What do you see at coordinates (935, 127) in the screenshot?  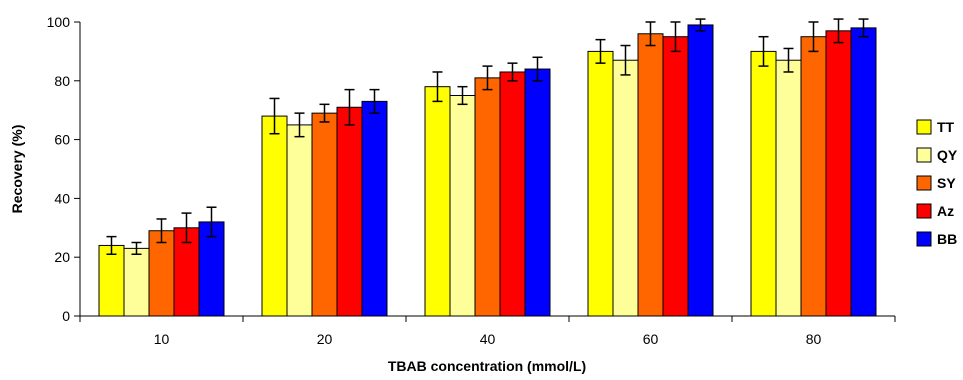 I see `legend-item-tt: TT` at bounding box center [935, 127].